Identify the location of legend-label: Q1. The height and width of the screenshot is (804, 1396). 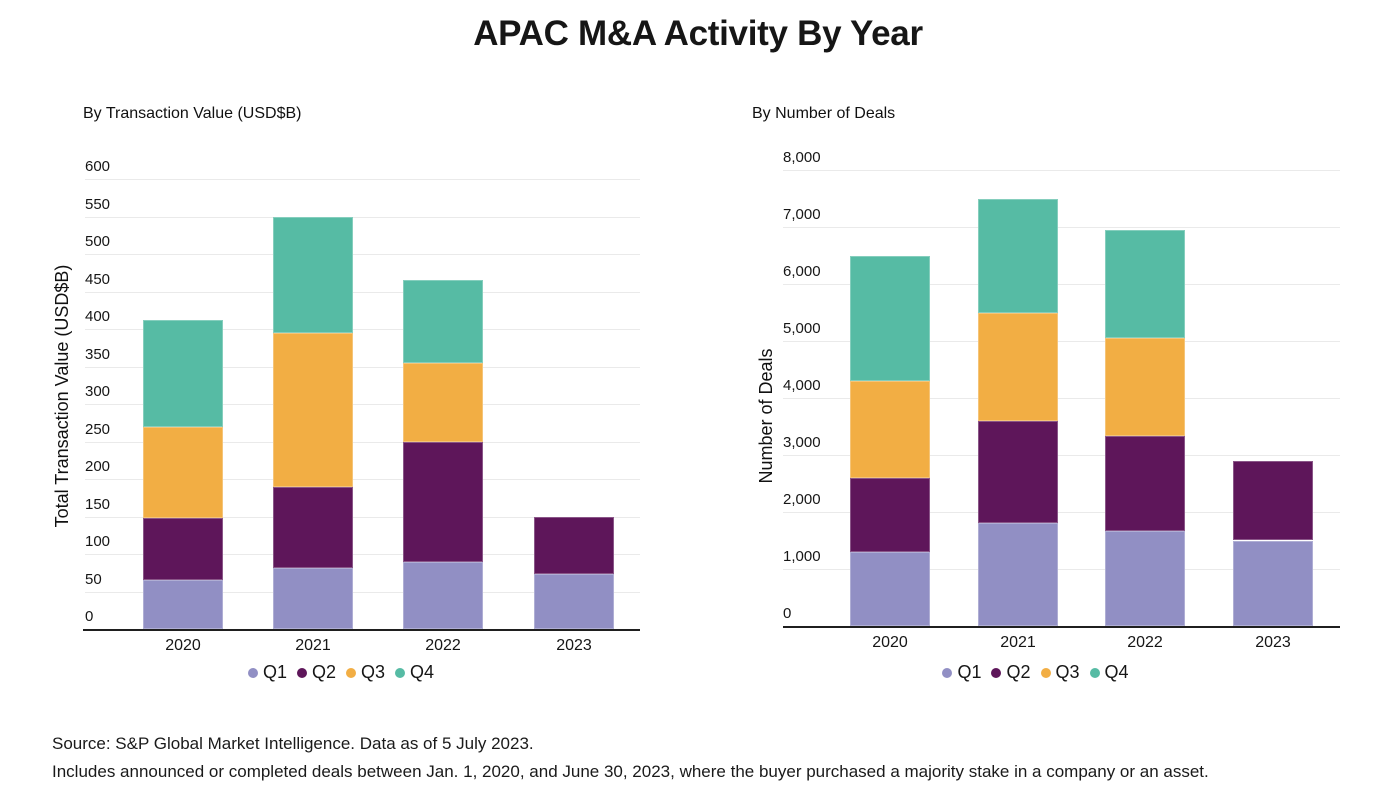
(274, 672).